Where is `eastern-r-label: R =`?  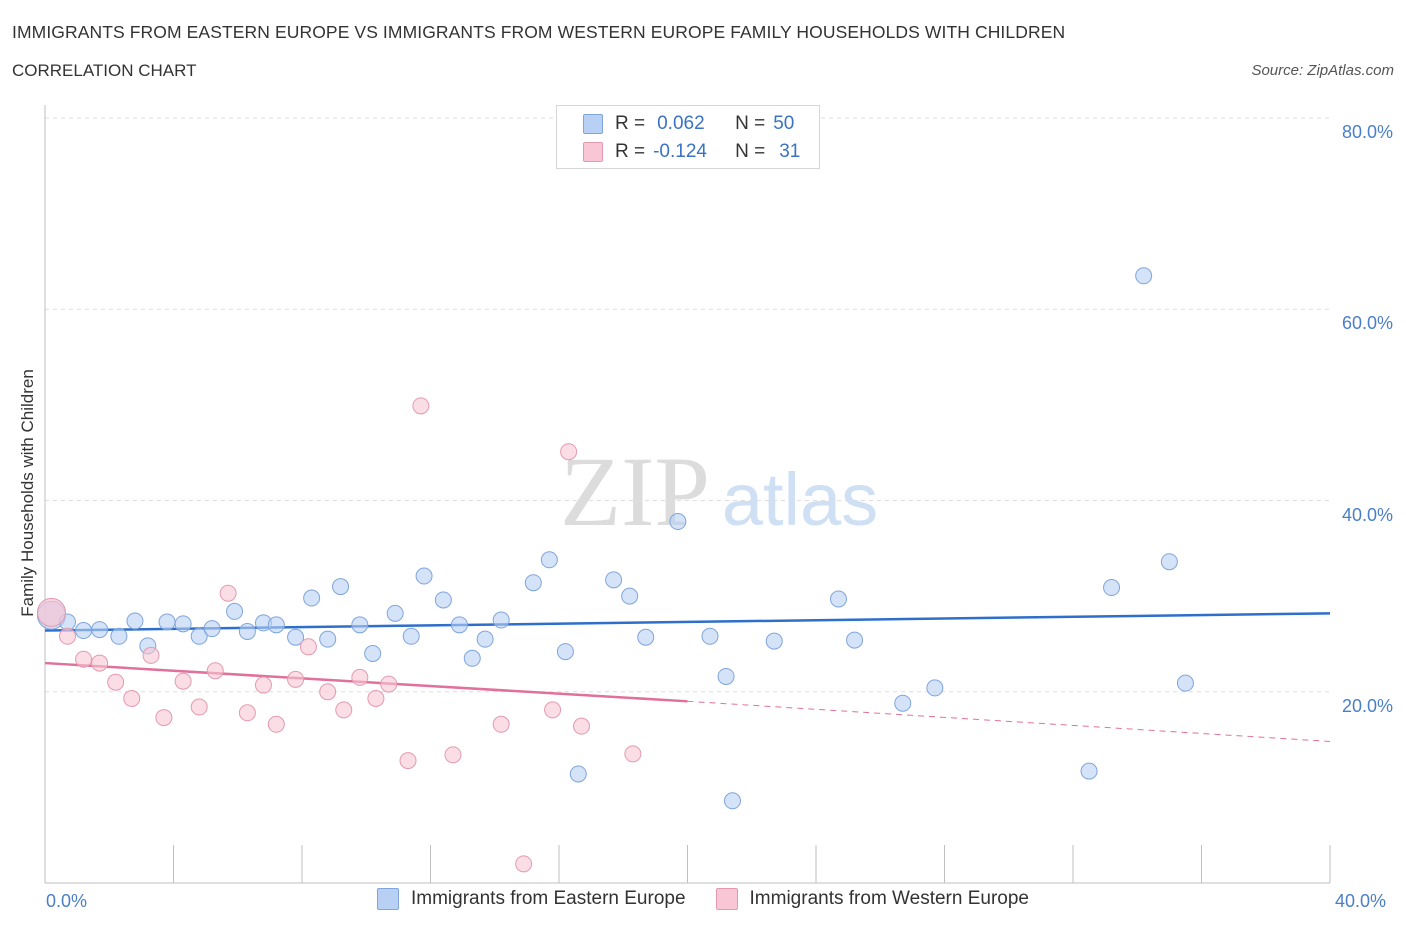
eastern-r-label: R = is located at coordinates (630, 123).